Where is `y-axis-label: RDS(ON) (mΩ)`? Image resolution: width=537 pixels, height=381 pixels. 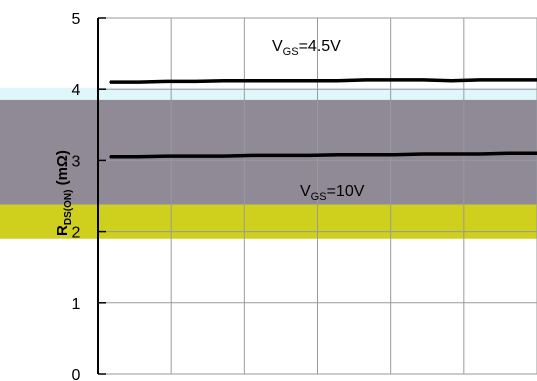 y-axis-label: RDS(ON) (mΩ) is located at coordinates (64, 193).